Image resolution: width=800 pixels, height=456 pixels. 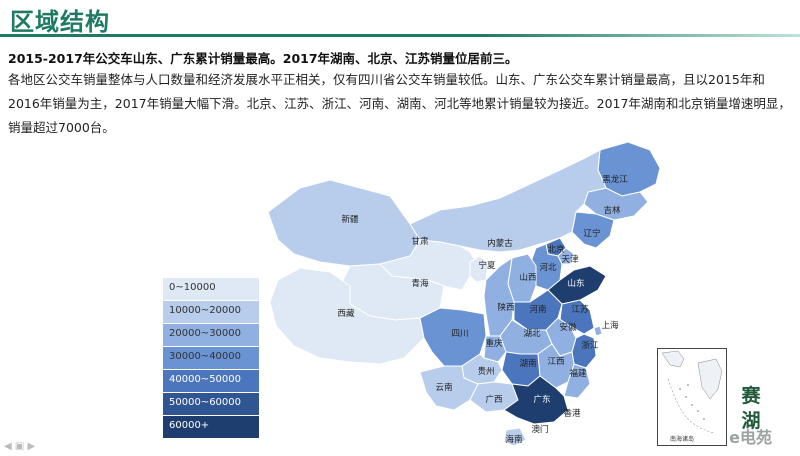 What do you see at coordinates (541, 399) in the screenshot?
I see `province-label: 广东` at bounding box center [541, 399].